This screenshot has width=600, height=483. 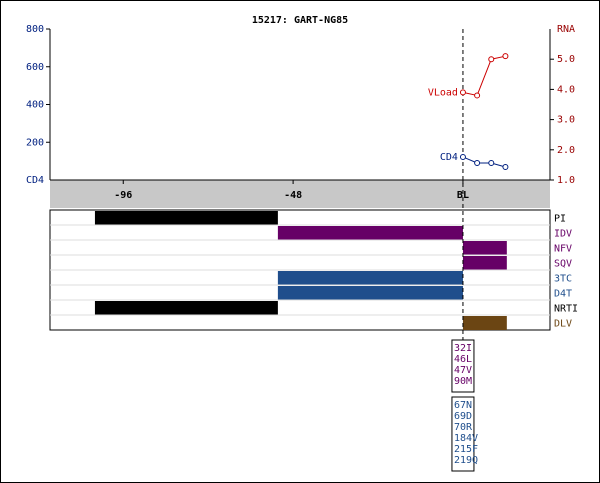 I want to click on treatment-label: DLV, so click(x=563, y=324).